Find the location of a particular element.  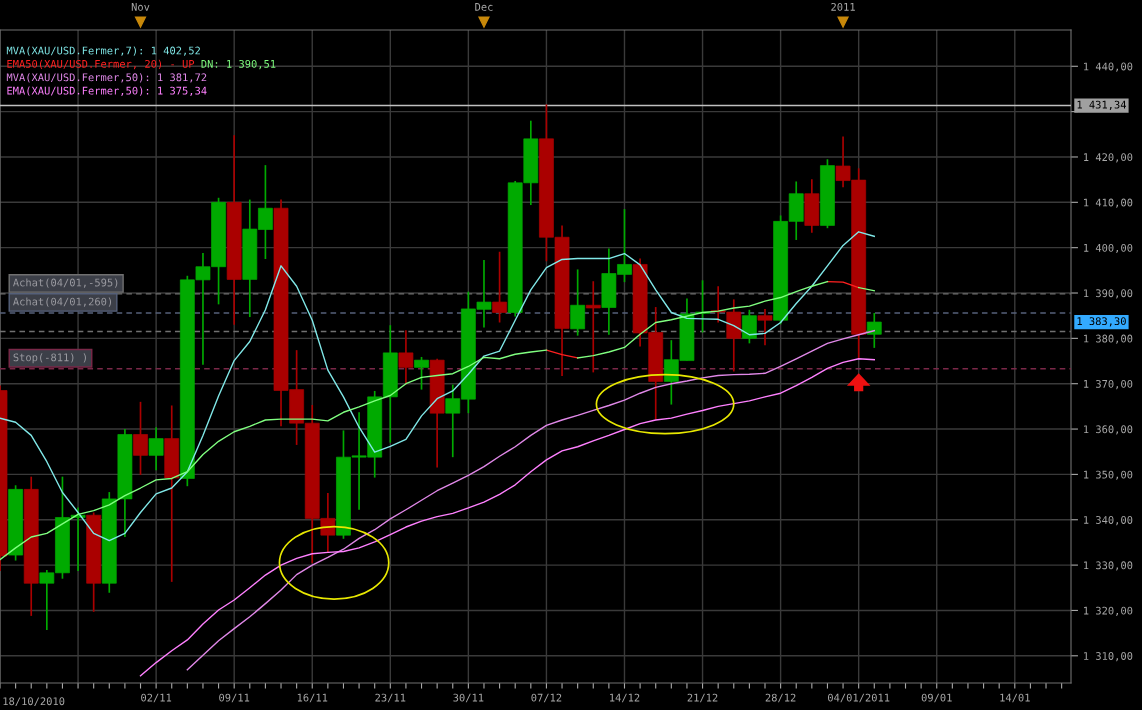

y-tick-label: 1 330,00 is located at coordinates (1108, 566).